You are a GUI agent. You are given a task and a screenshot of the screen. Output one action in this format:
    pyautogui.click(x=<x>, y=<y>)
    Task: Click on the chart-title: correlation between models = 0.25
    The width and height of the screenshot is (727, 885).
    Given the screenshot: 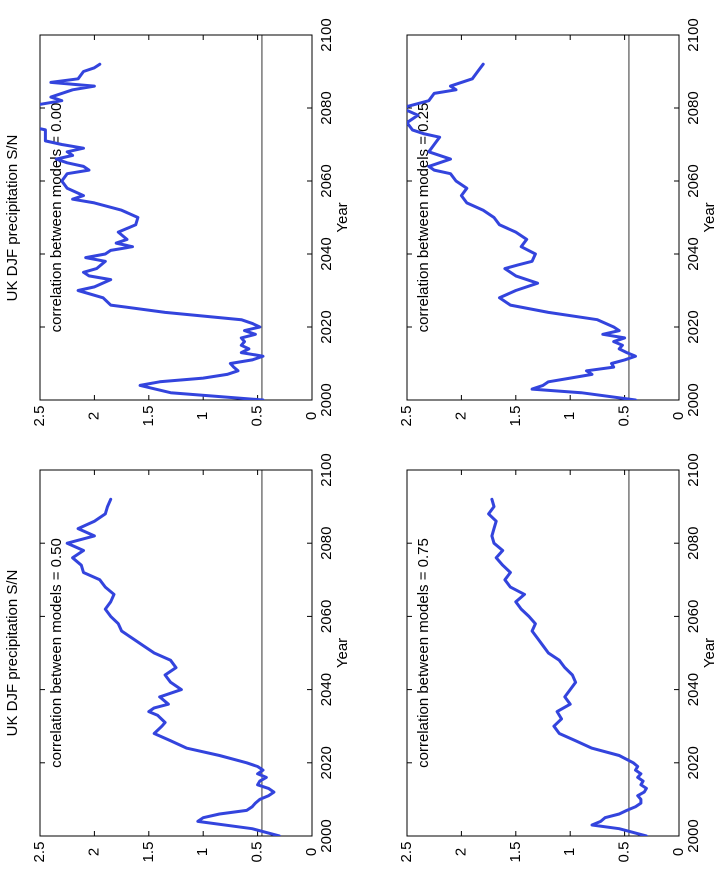 What is the action you would take?
    pyautogui.click(x=423, y=218)
    